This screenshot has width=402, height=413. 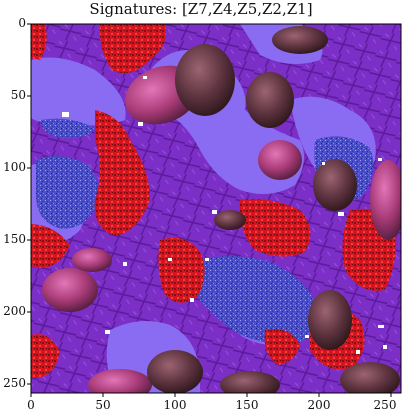 I want to click on y-tick-label: 0, so click(x=22, y=23).